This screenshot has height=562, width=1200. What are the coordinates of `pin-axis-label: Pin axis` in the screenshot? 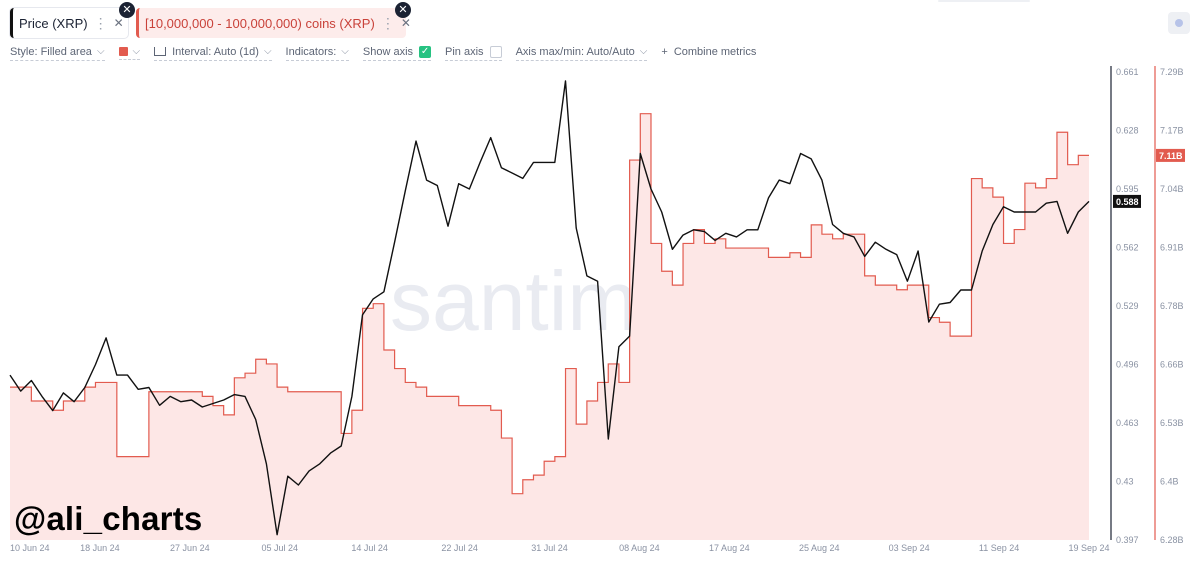 It's located at (464, 51).